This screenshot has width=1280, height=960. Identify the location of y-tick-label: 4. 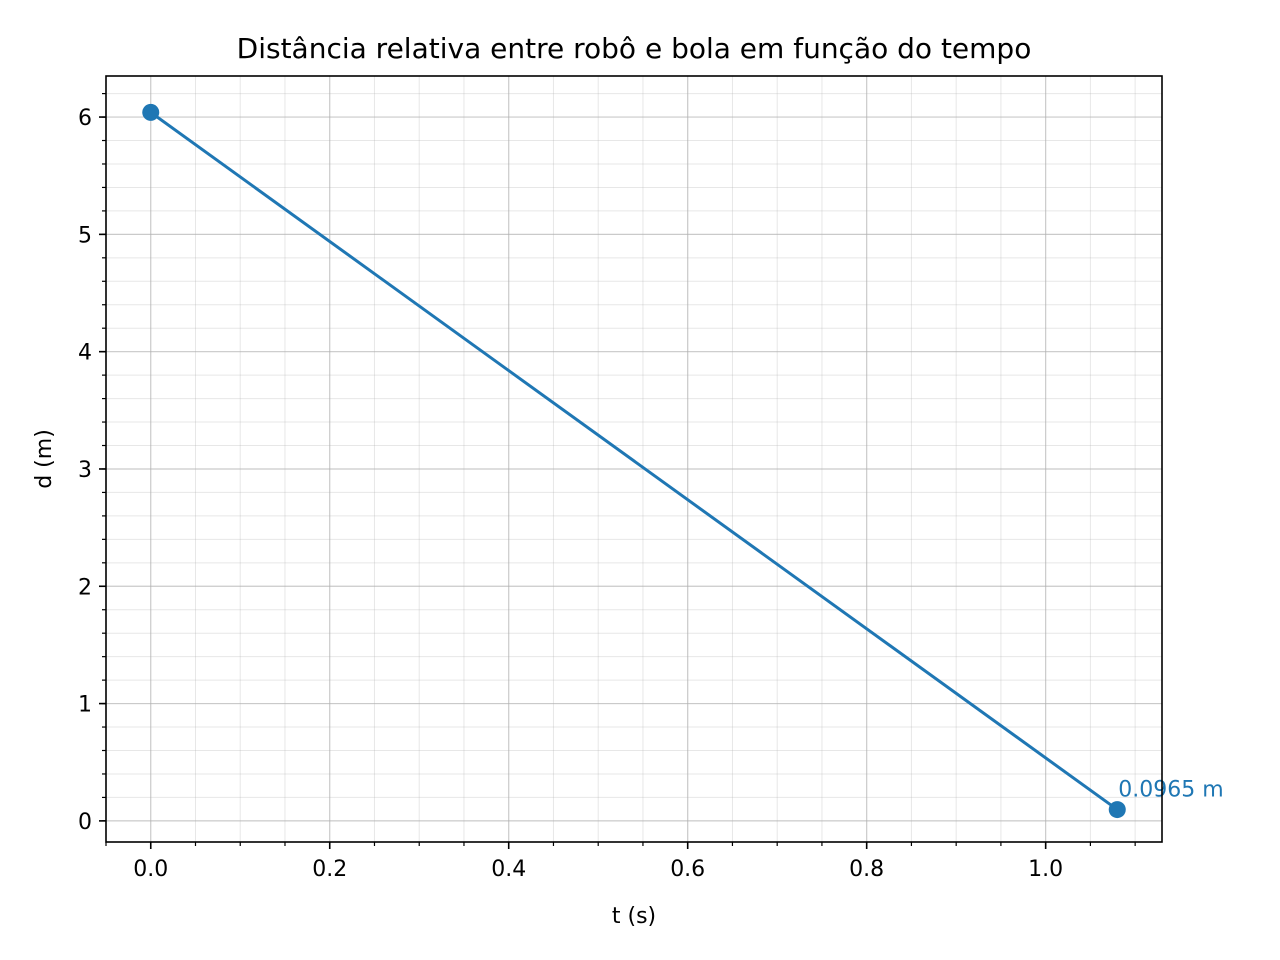
(85, 353).